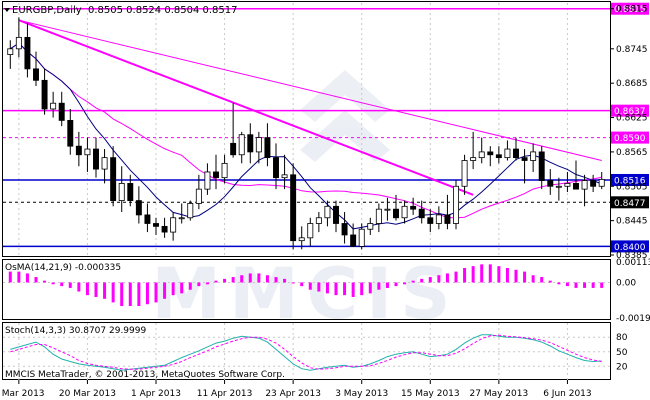 This screenshot has width=650, height=400. I want to click on level-tag-label: 0.8590, so click(630, 139).